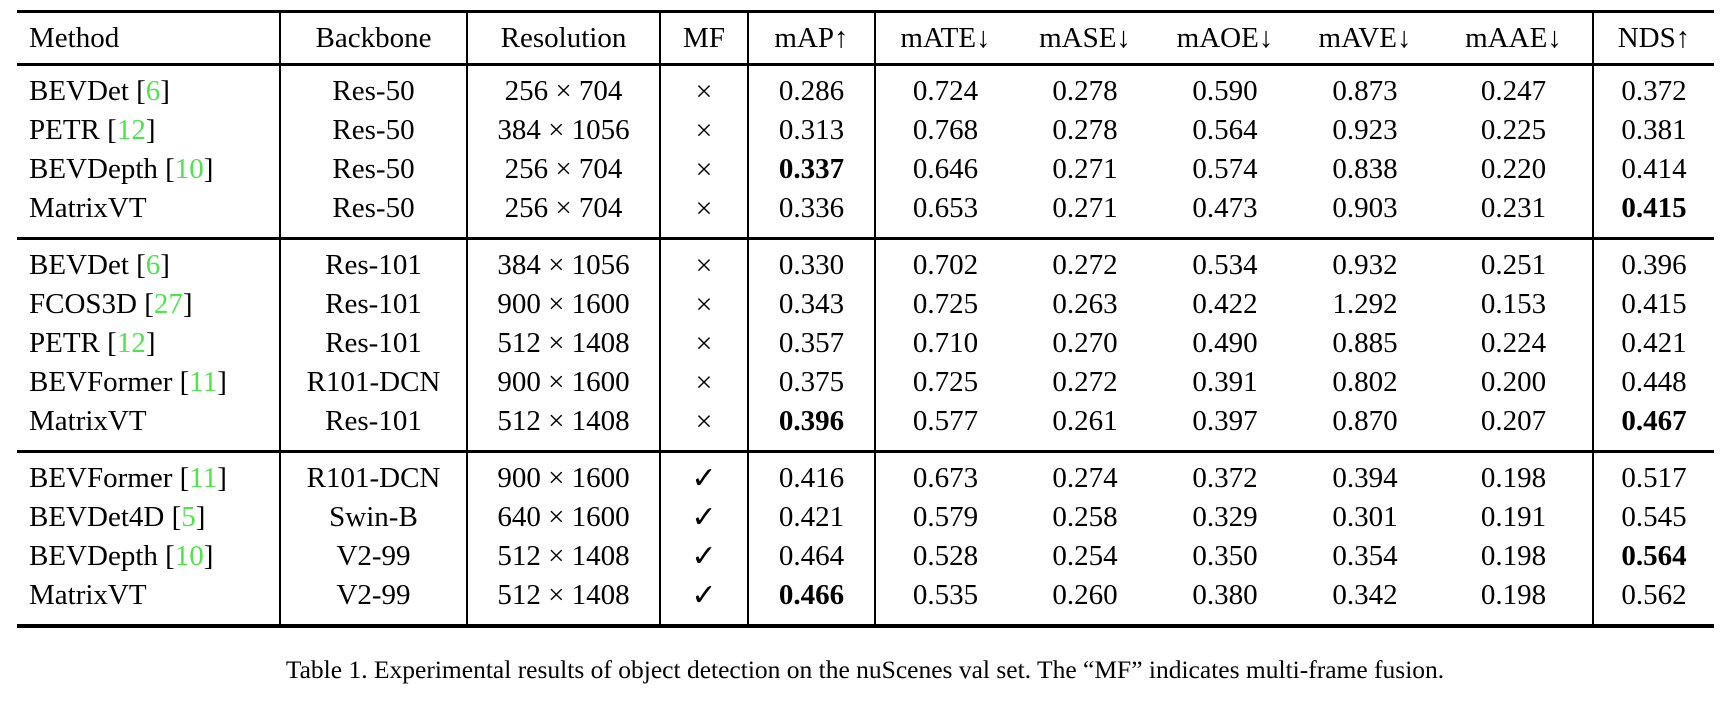  What do you see at coordinates (1225, 343) in the screenshot?
I see `maoe-cell: 0.490` at bounding box center [1225, 343].